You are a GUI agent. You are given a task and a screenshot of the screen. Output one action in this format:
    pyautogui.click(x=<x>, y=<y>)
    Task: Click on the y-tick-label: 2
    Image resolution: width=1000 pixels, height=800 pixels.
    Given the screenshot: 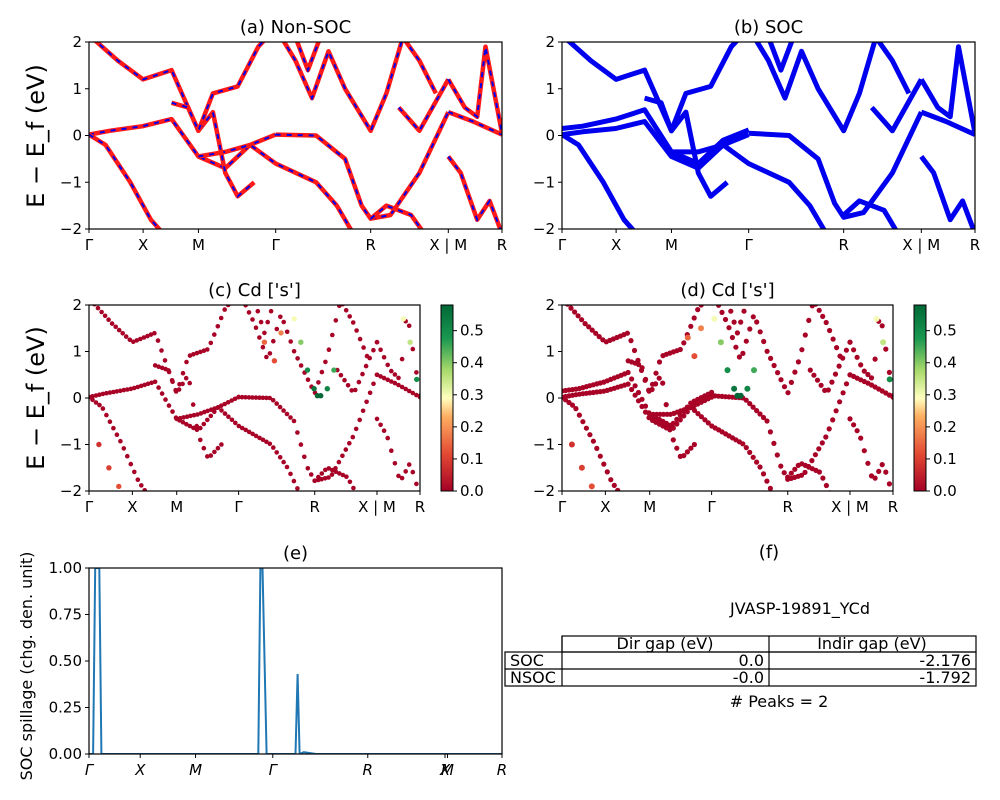 What is the action you would take?
    pyautogui.click(x=550, y=305)
    